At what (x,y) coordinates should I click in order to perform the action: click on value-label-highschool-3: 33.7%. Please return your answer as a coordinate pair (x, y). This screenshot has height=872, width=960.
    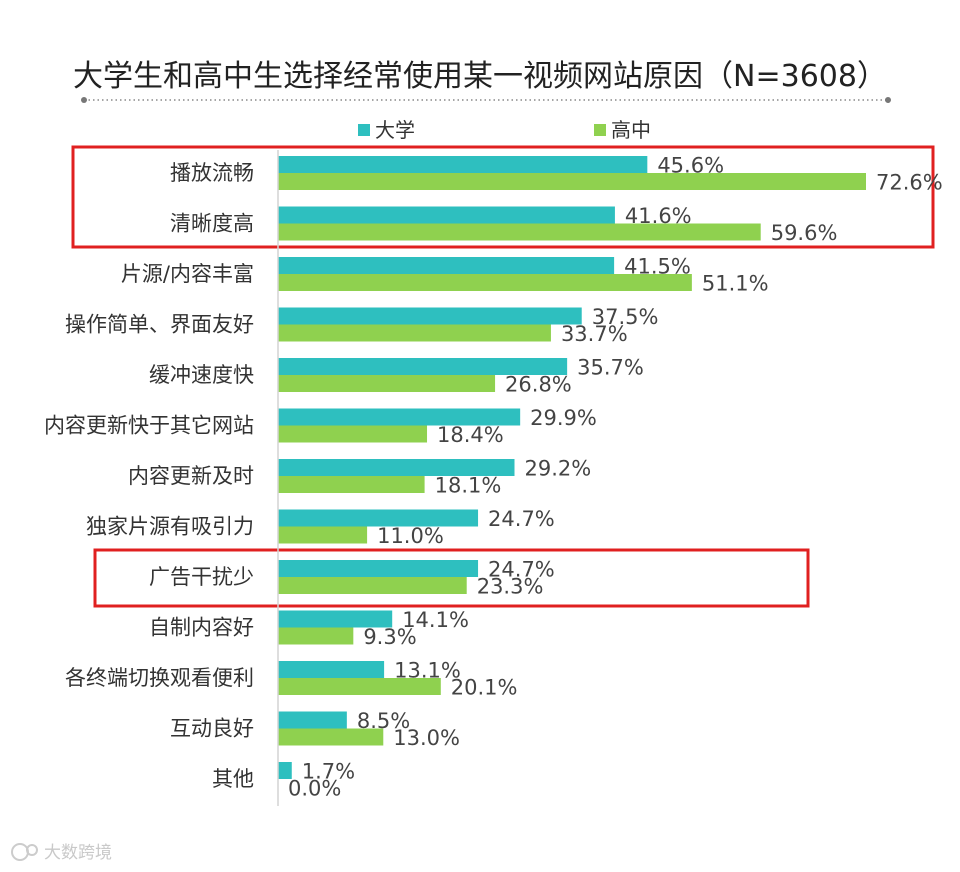
    Looking at the image, I should click on (594, 334).